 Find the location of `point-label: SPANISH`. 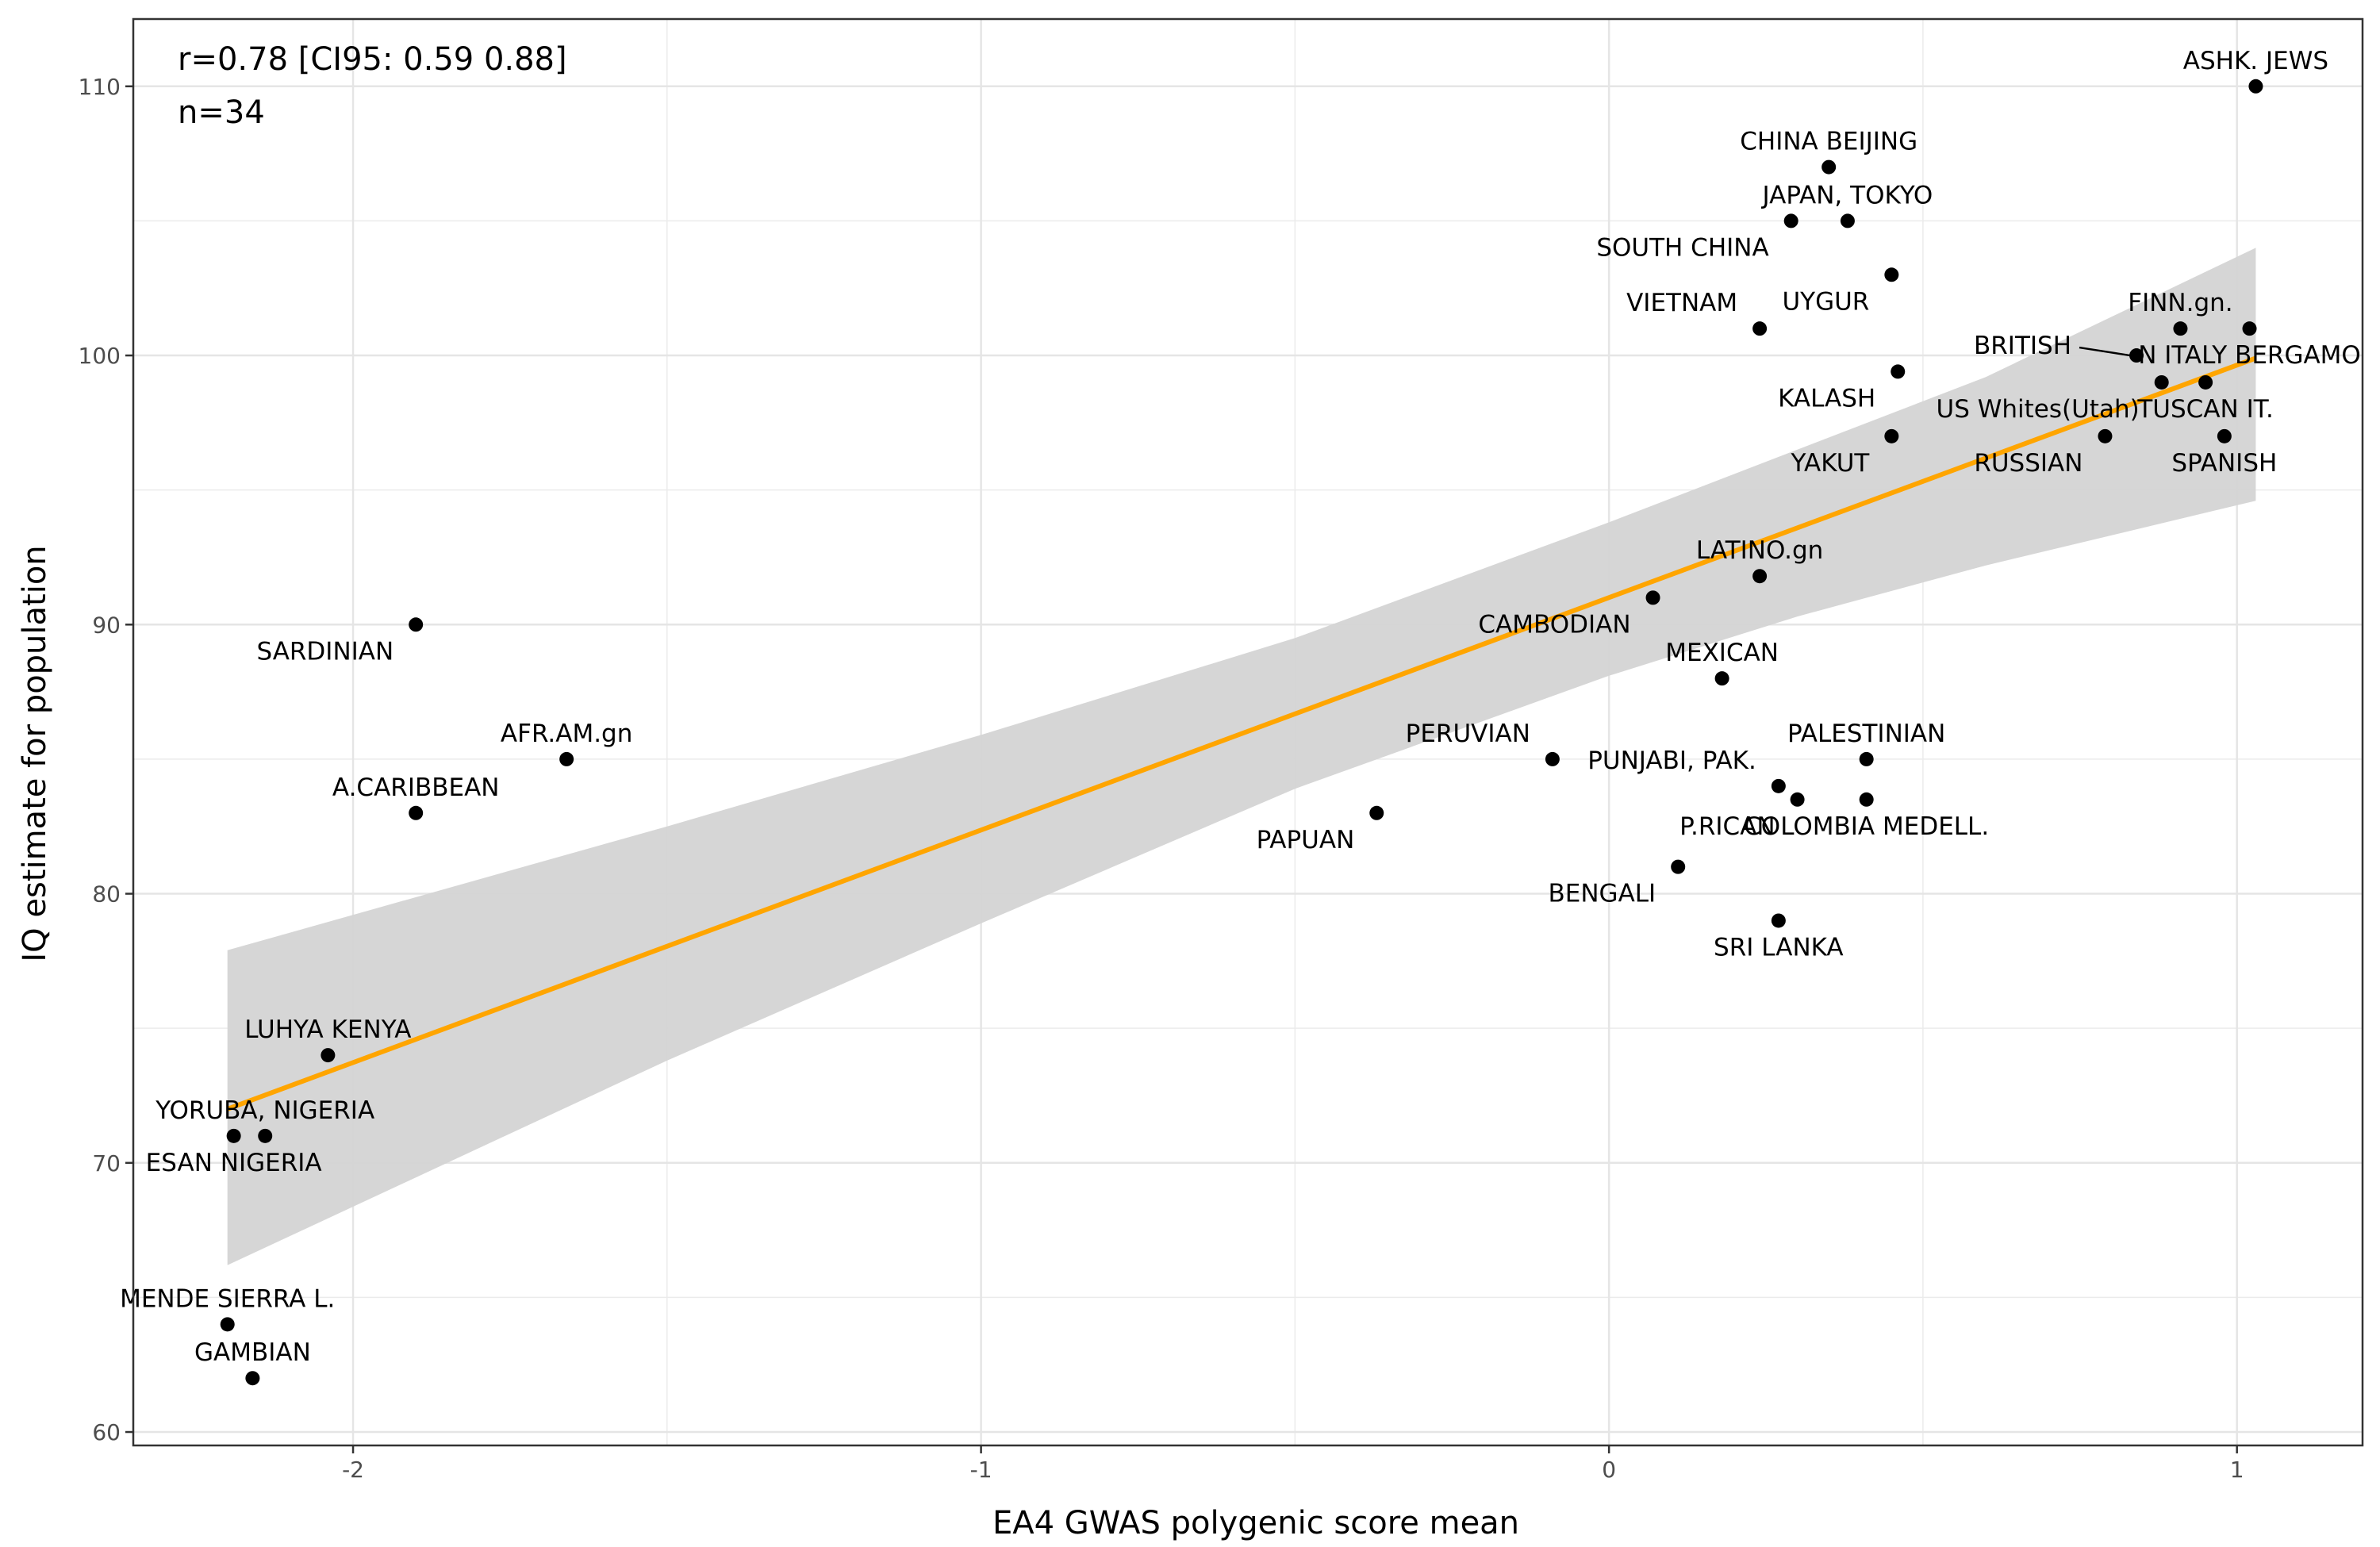

point-label: SPANISH is located at coordinates (2224, 464).